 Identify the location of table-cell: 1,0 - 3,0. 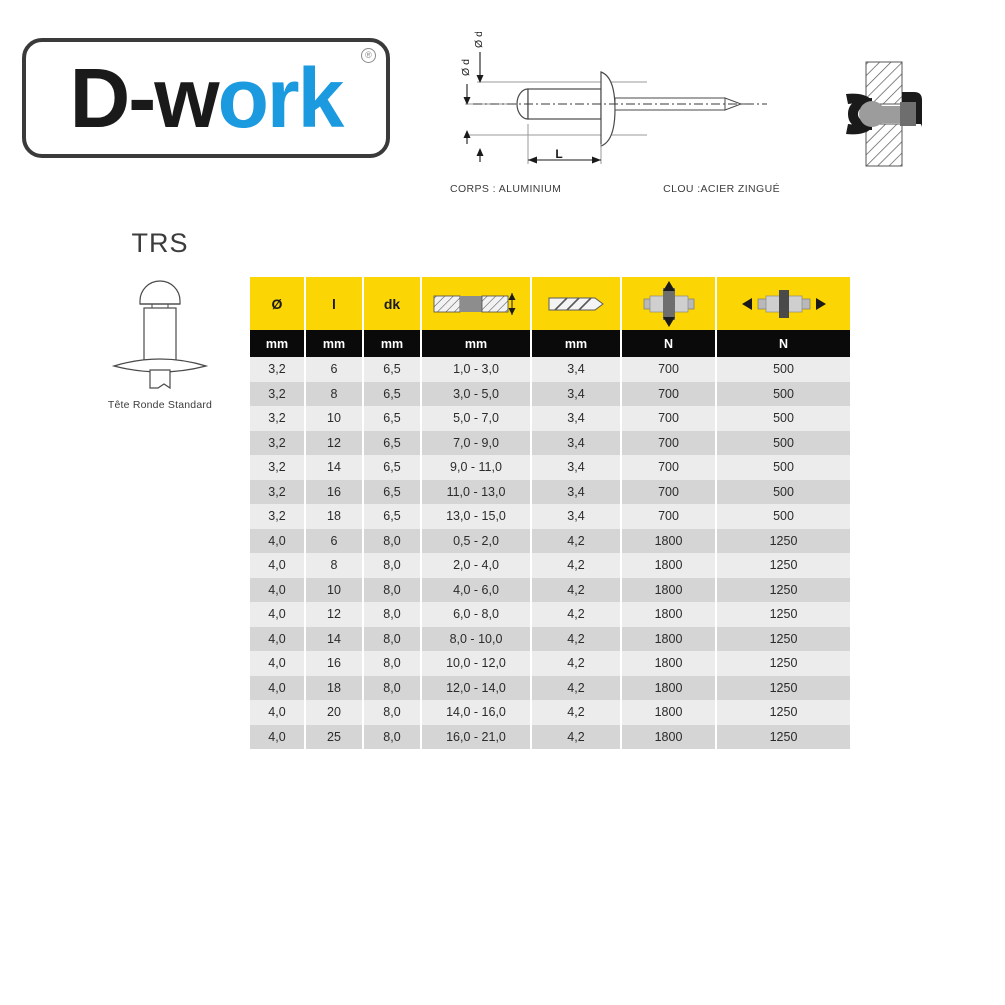
(476, 369).